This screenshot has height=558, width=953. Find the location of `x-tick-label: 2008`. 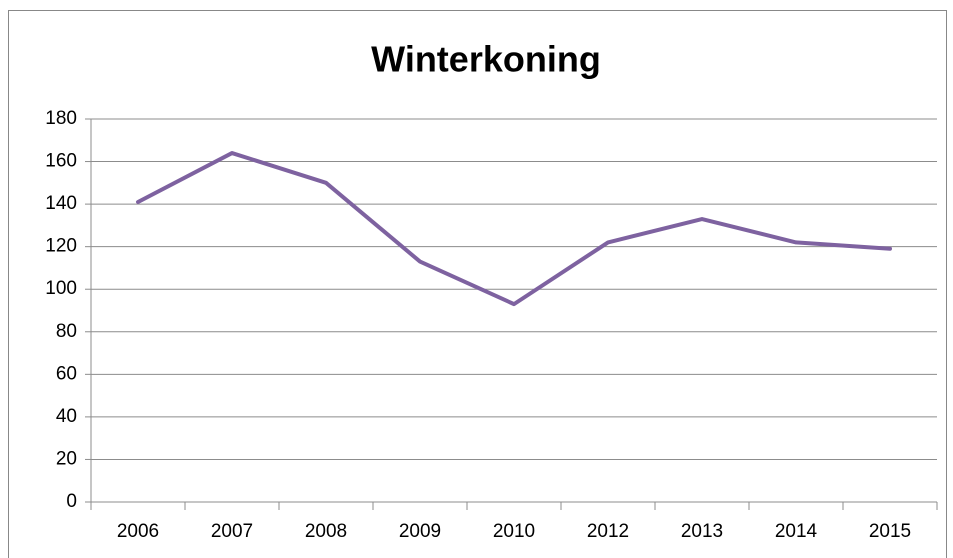

x-tick-label: 2008 is located at coordinates (326, 531).